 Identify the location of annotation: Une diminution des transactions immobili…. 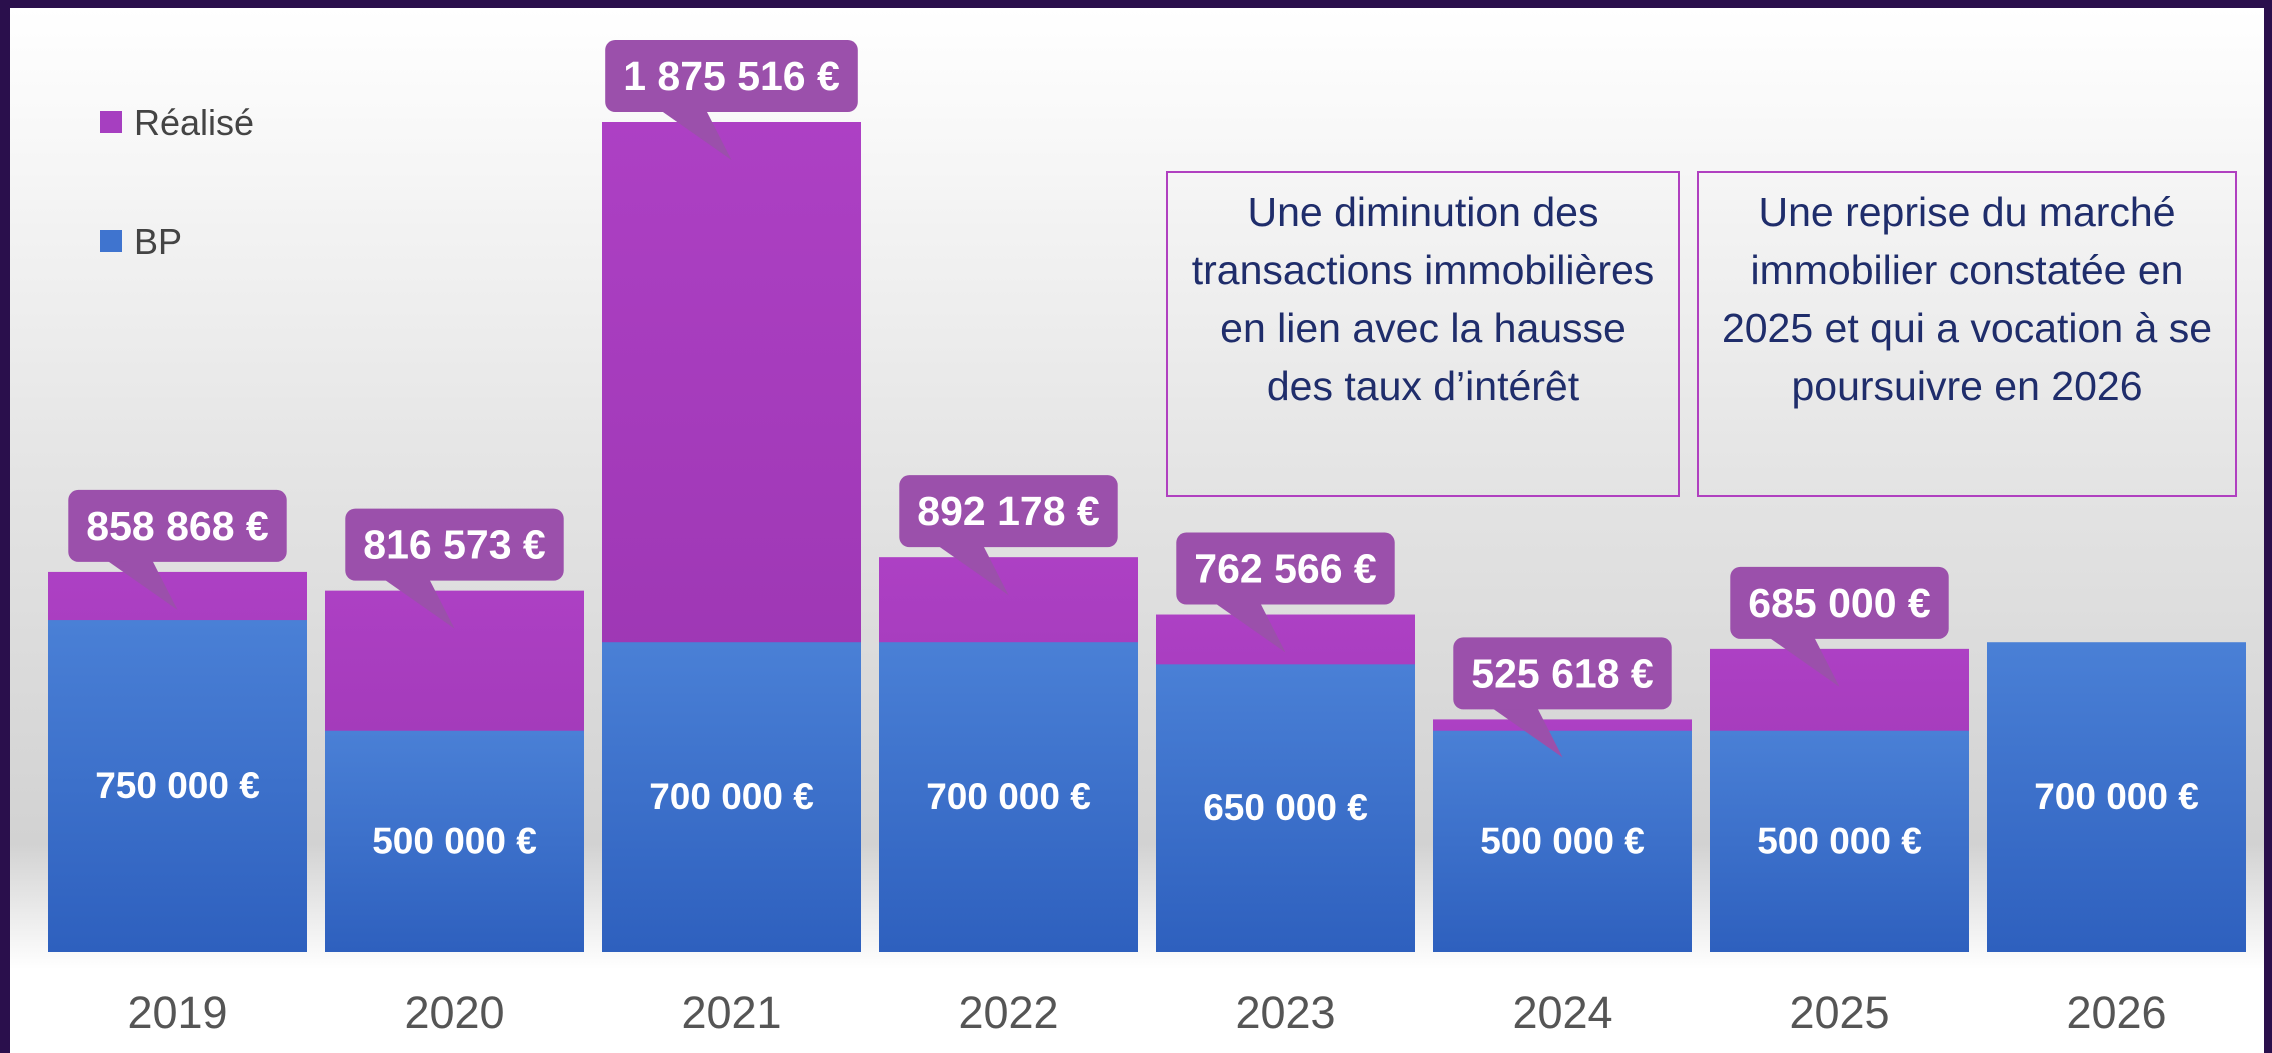
(1423, 334).